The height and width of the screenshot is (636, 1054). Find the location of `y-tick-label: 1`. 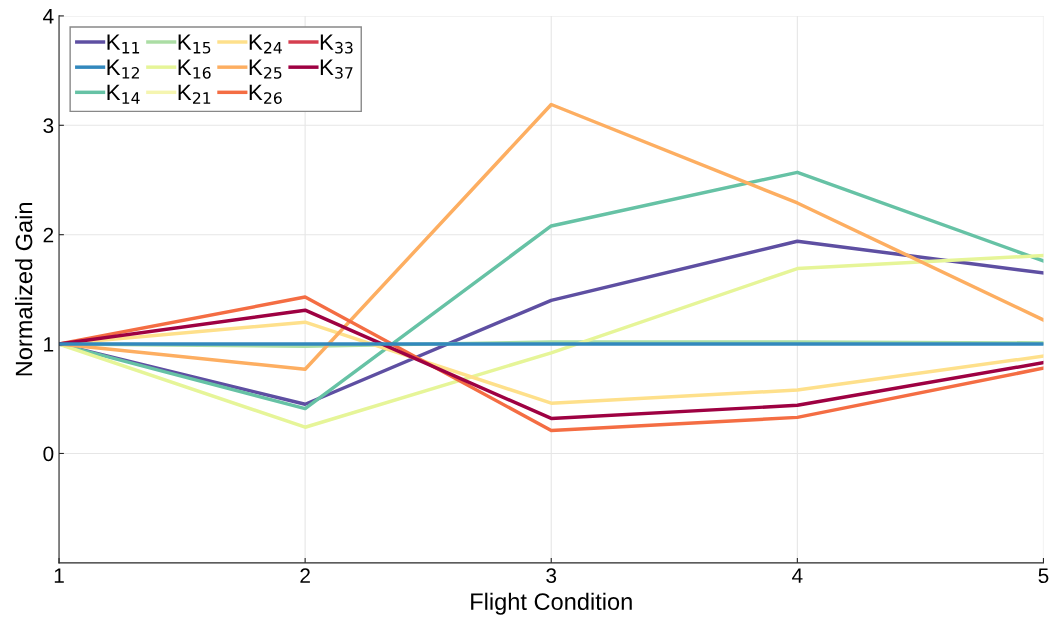

y-tick-label: 1 is located at coordinates (49, 344).